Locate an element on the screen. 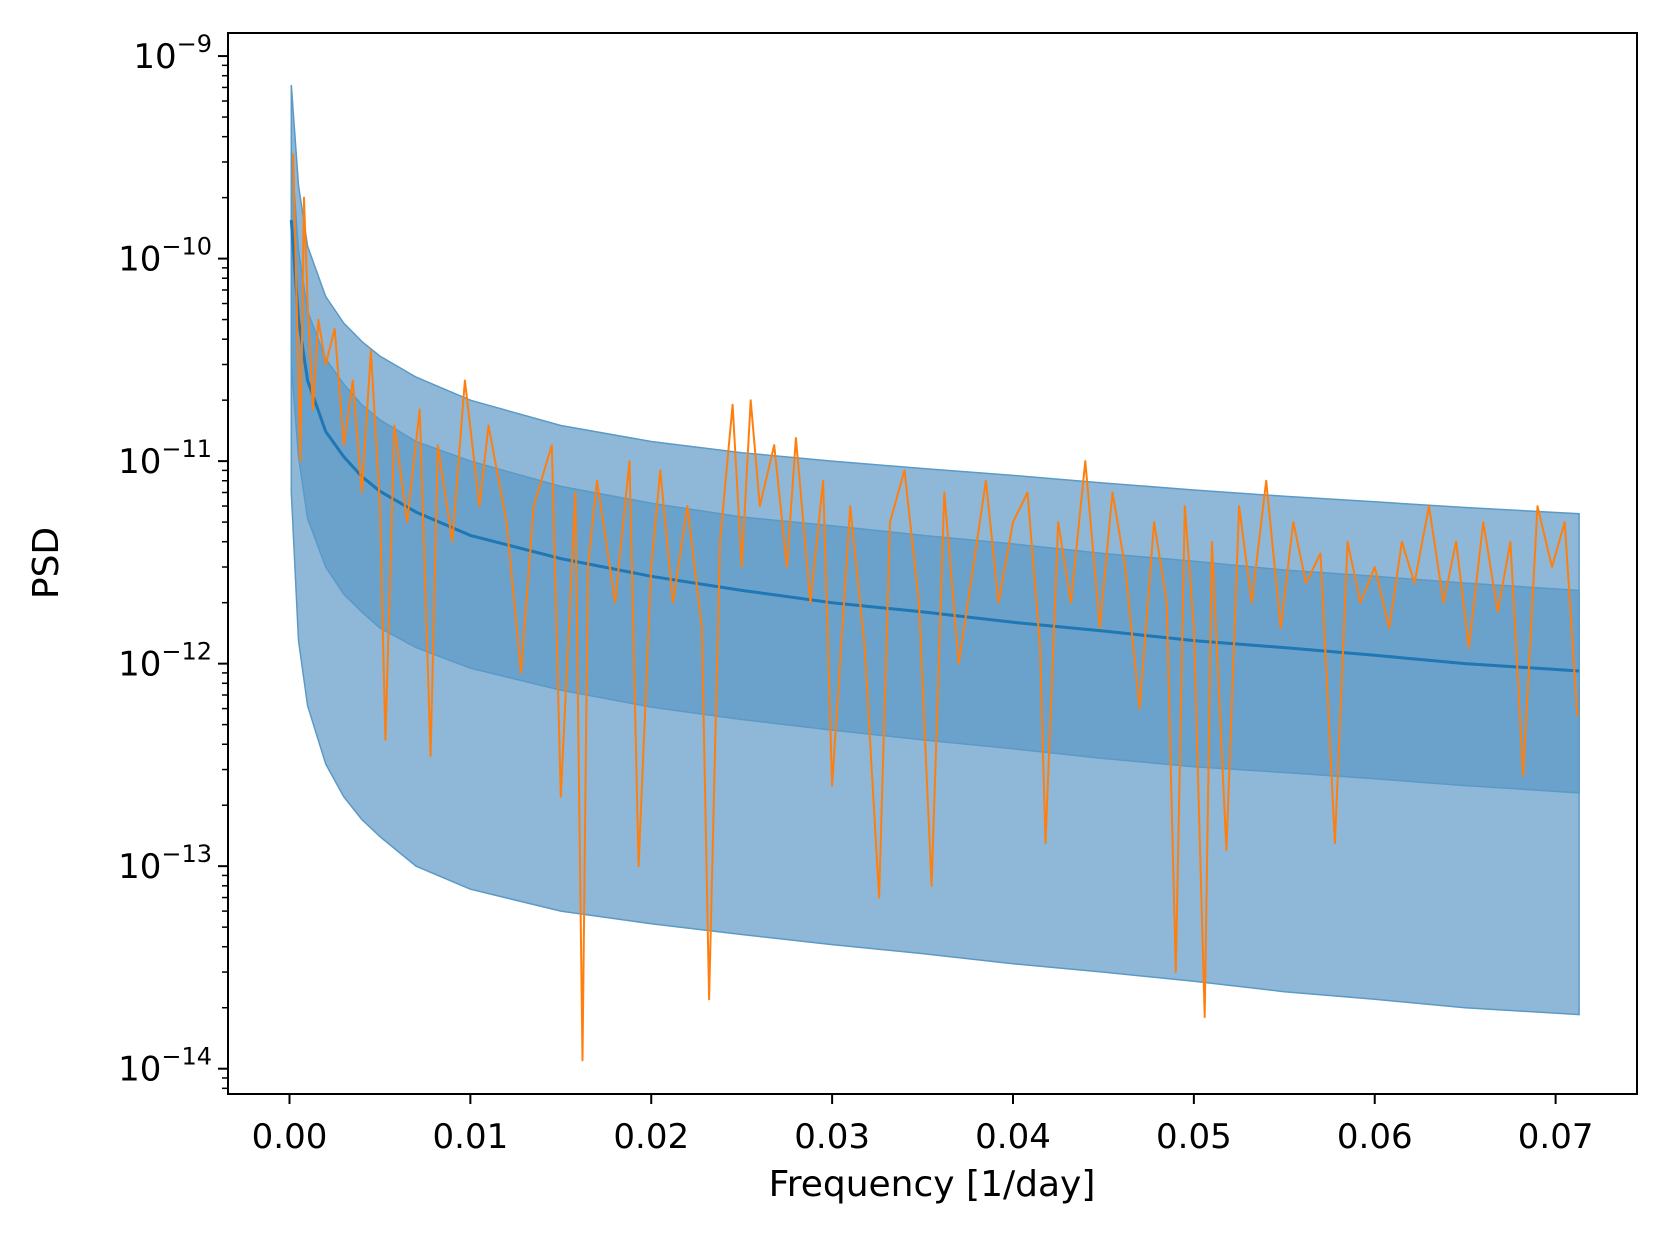  y-axis-ticks: 10−9 10−10 10−11 10−12 10−13 10−14 is located at coordinates (173, 560).